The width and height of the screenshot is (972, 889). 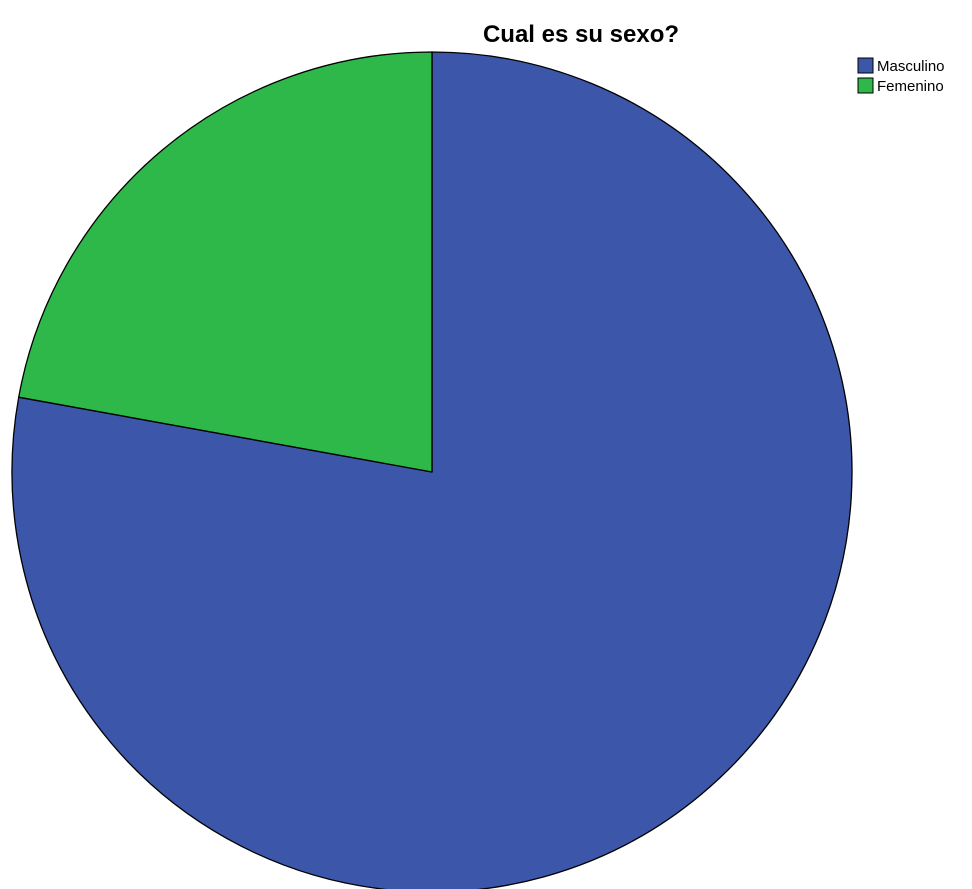 I want to click on legend-swatch-masculino, so click(x=865, y=65).